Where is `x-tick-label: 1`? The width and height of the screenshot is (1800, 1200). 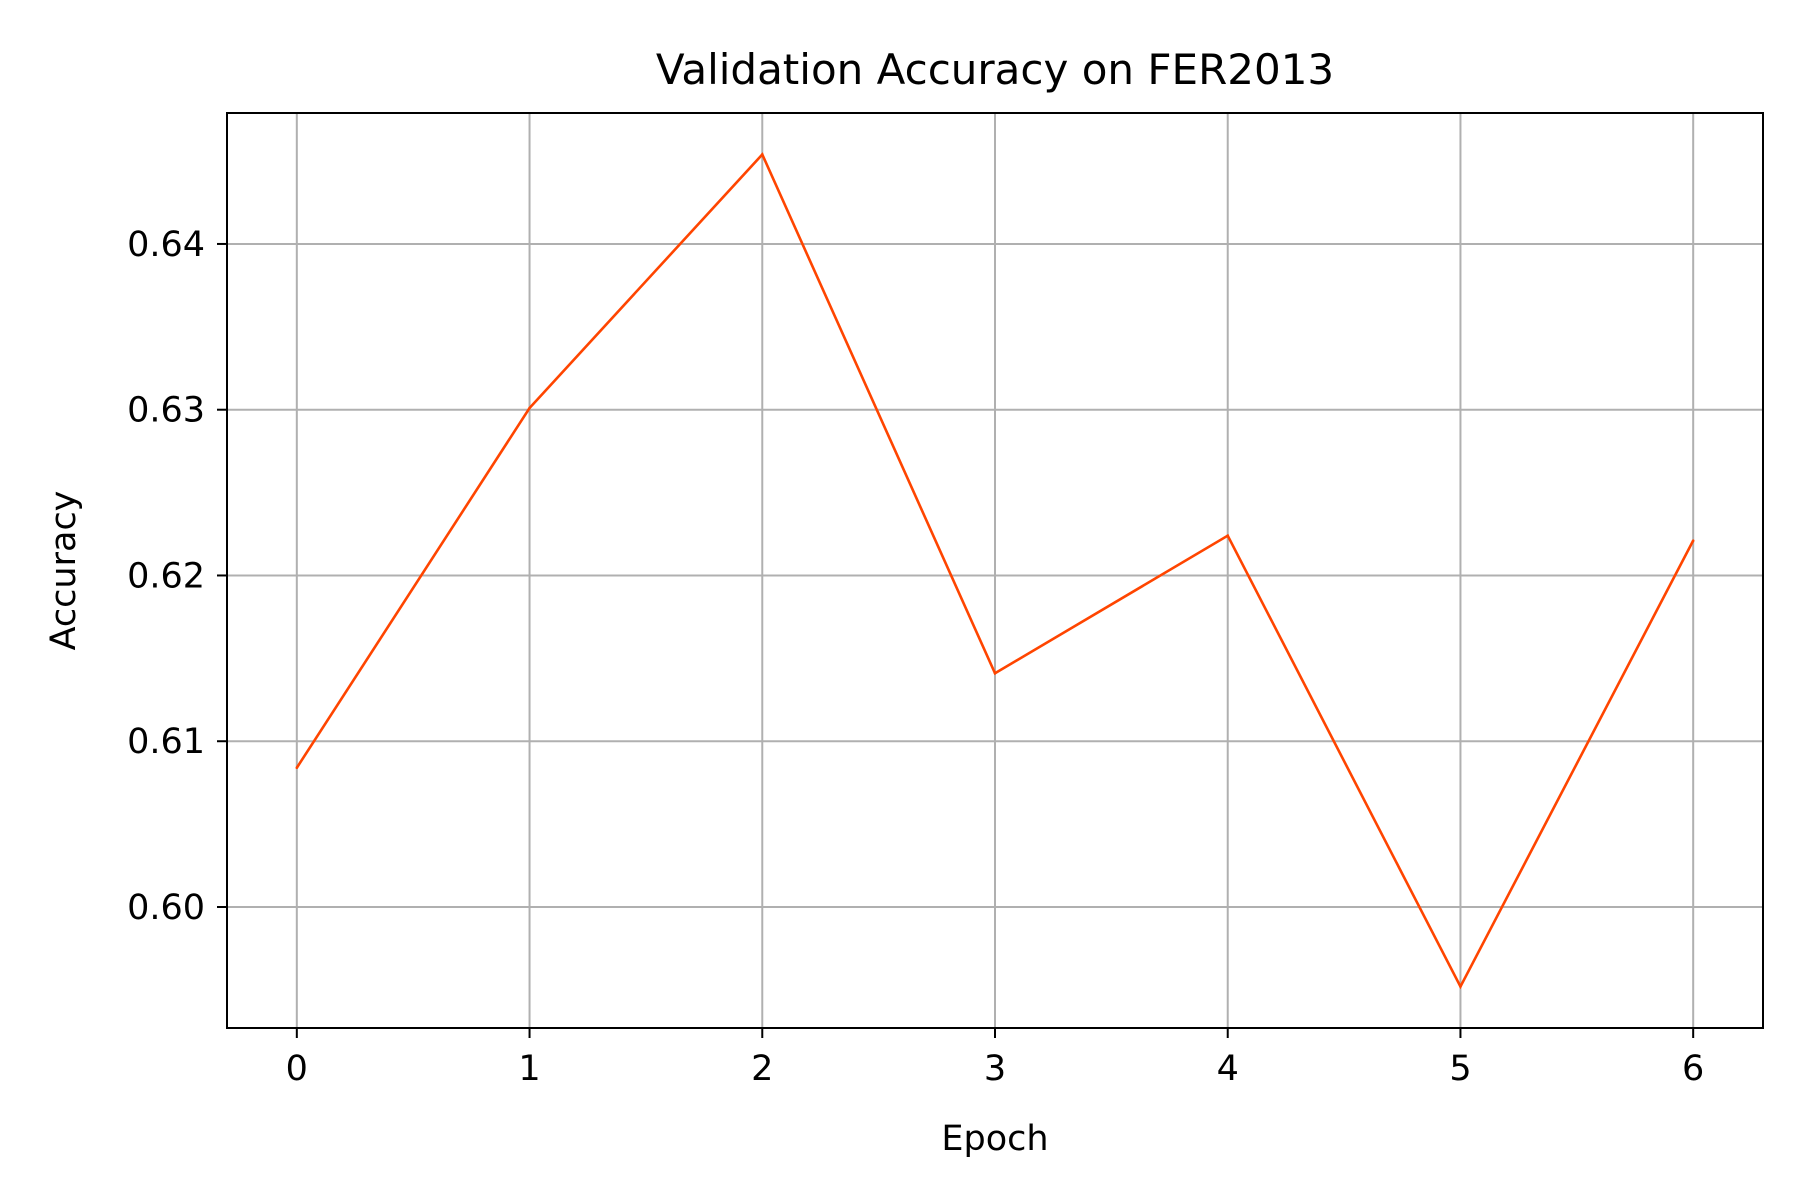 x-tick-label: 1 is located at coordinates (529, 1069).